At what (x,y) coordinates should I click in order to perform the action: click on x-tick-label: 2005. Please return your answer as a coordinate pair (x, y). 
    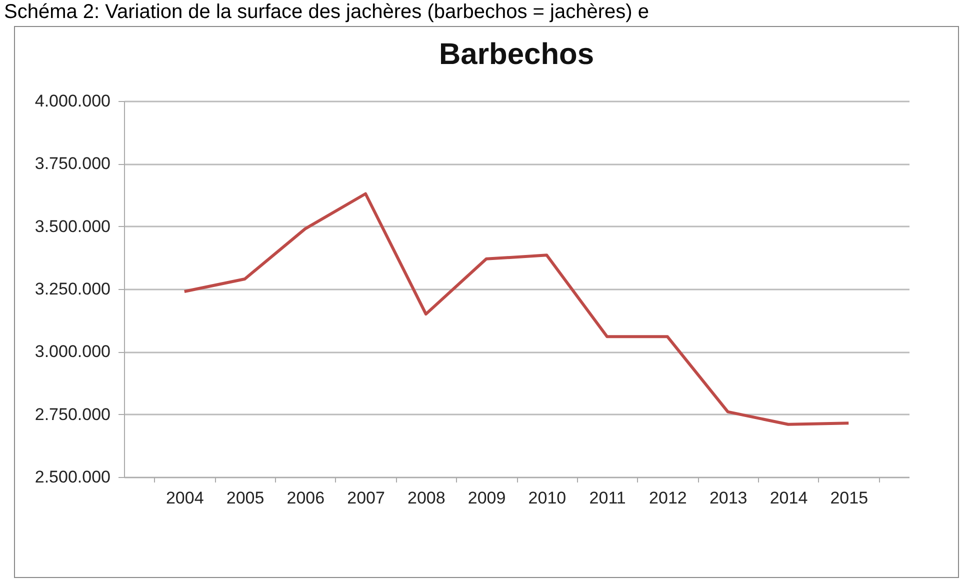
    Looking at the image, I should click on (245, 498).